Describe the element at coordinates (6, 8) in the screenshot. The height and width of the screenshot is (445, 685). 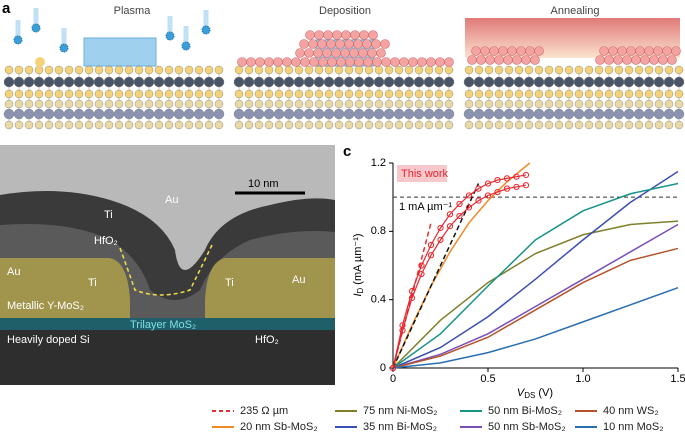
I see `panel-label: a` at that location.